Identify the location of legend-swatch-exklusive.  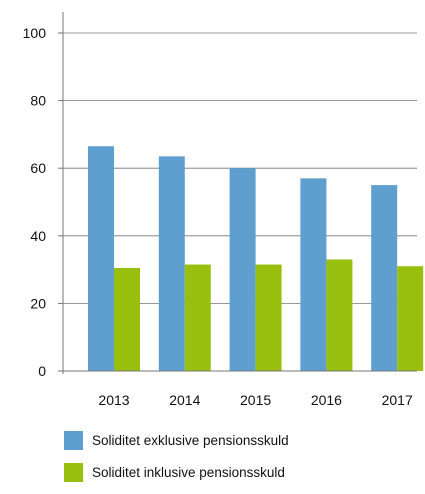
(73, 440).